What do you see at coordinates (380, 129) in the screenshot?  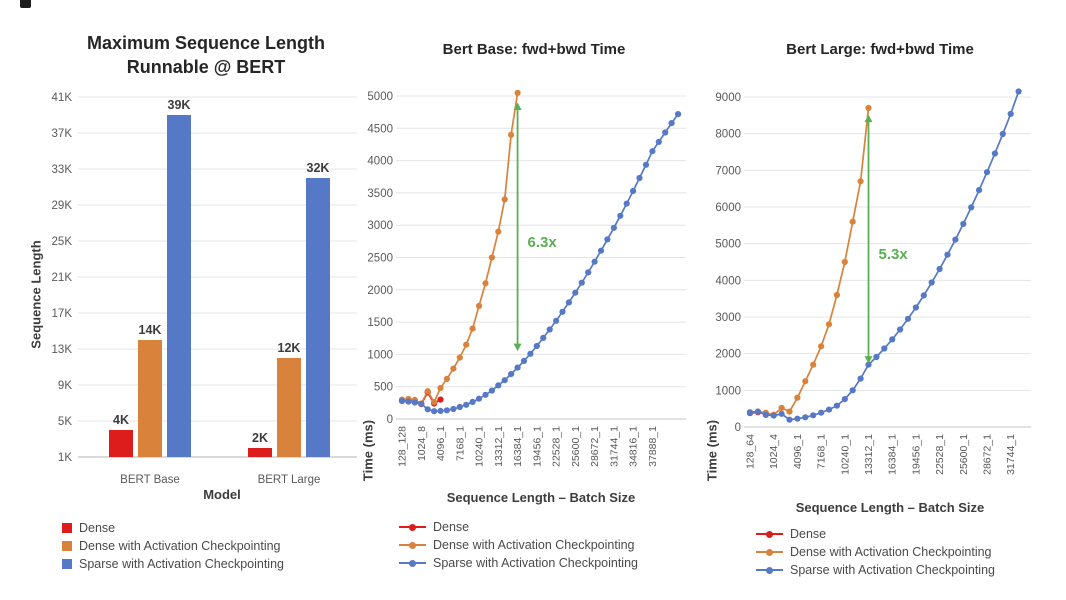 I see `y-tick-label: 4500` at bounding box center [380, 129].